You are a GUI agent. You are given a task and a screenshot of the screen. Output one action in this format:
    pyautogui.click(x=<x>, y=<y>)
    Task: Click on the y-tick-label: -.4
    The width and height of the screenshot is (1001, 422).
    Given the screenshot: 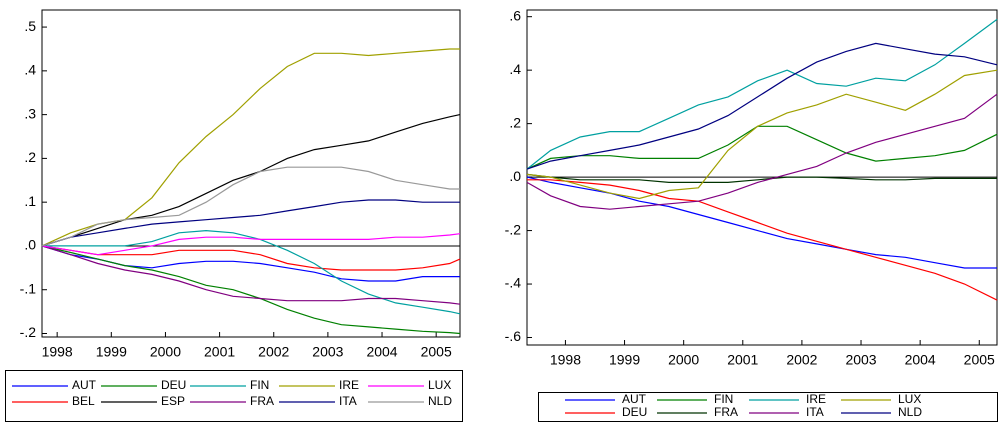 What is the action you would take?
    pyautogui.click(x=513, y=283)
    